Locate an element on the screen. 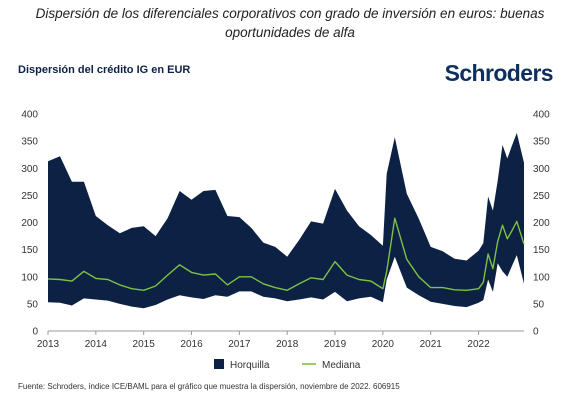 Image resolution: width=580 pixels, height=402 pixels. y-tick-label-right: 350 is located at coordinates (541, 142).